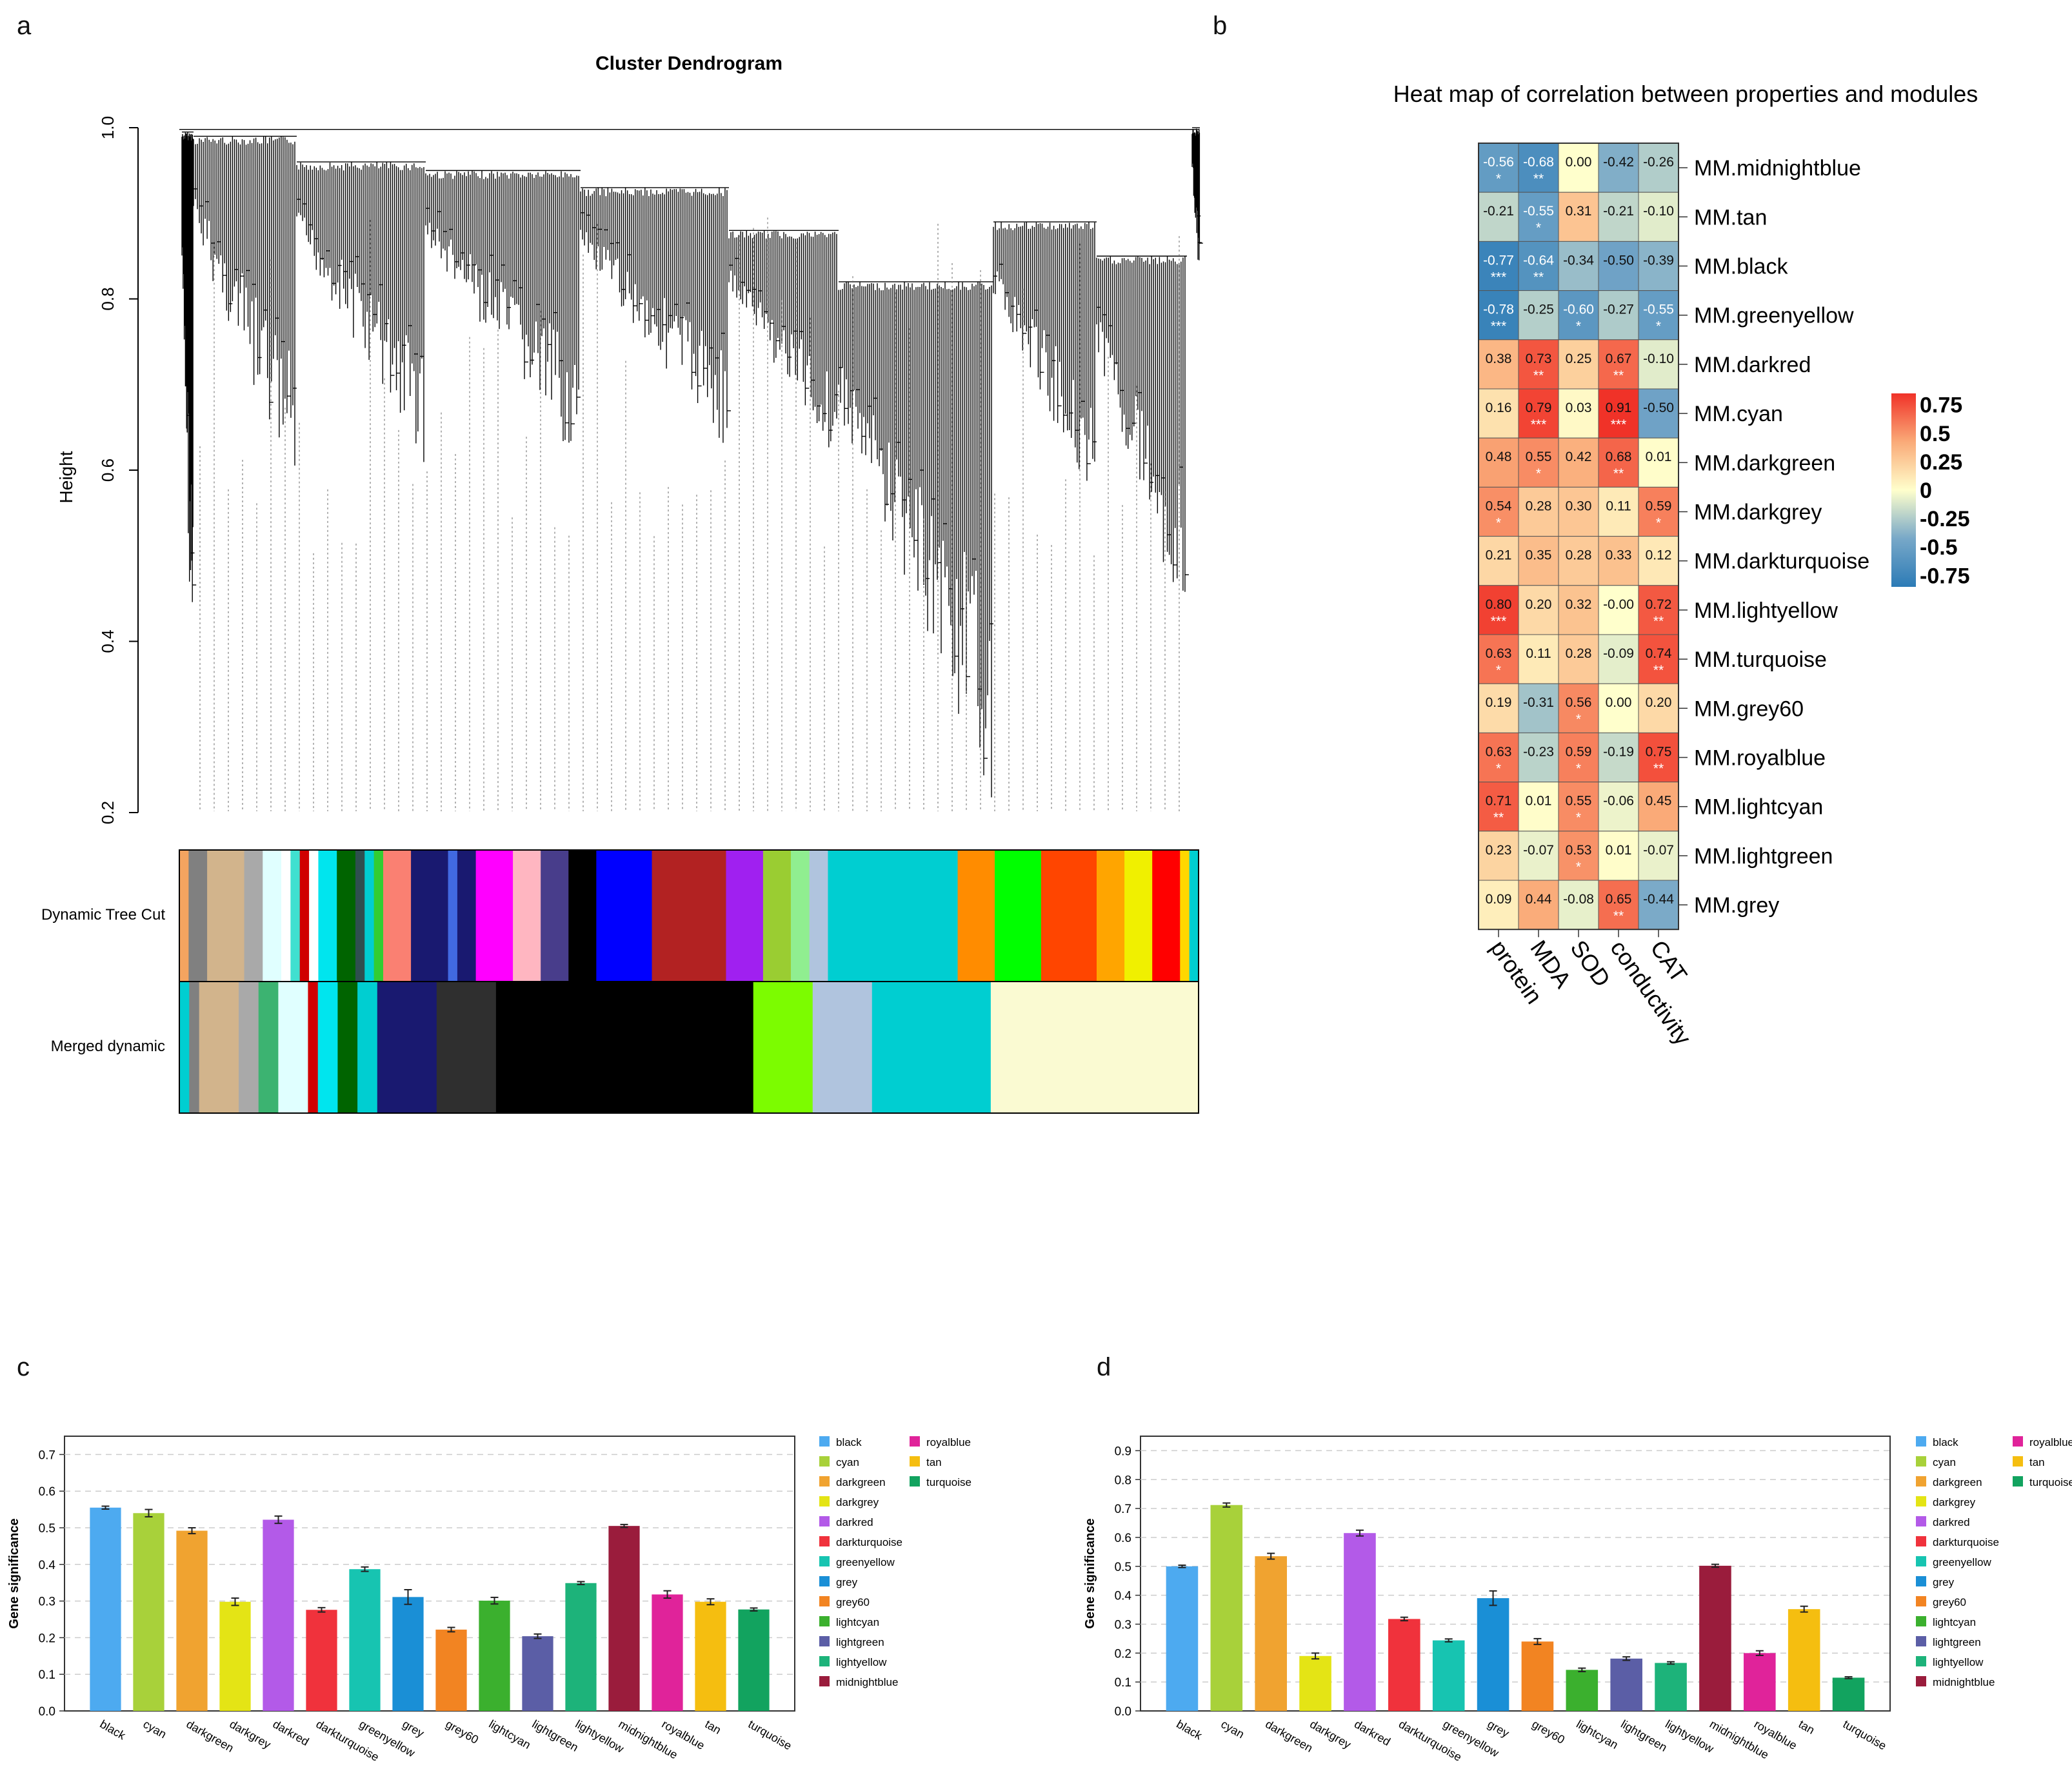  I want to click on y-tick-label: 0.4, so click(1123, 1596).